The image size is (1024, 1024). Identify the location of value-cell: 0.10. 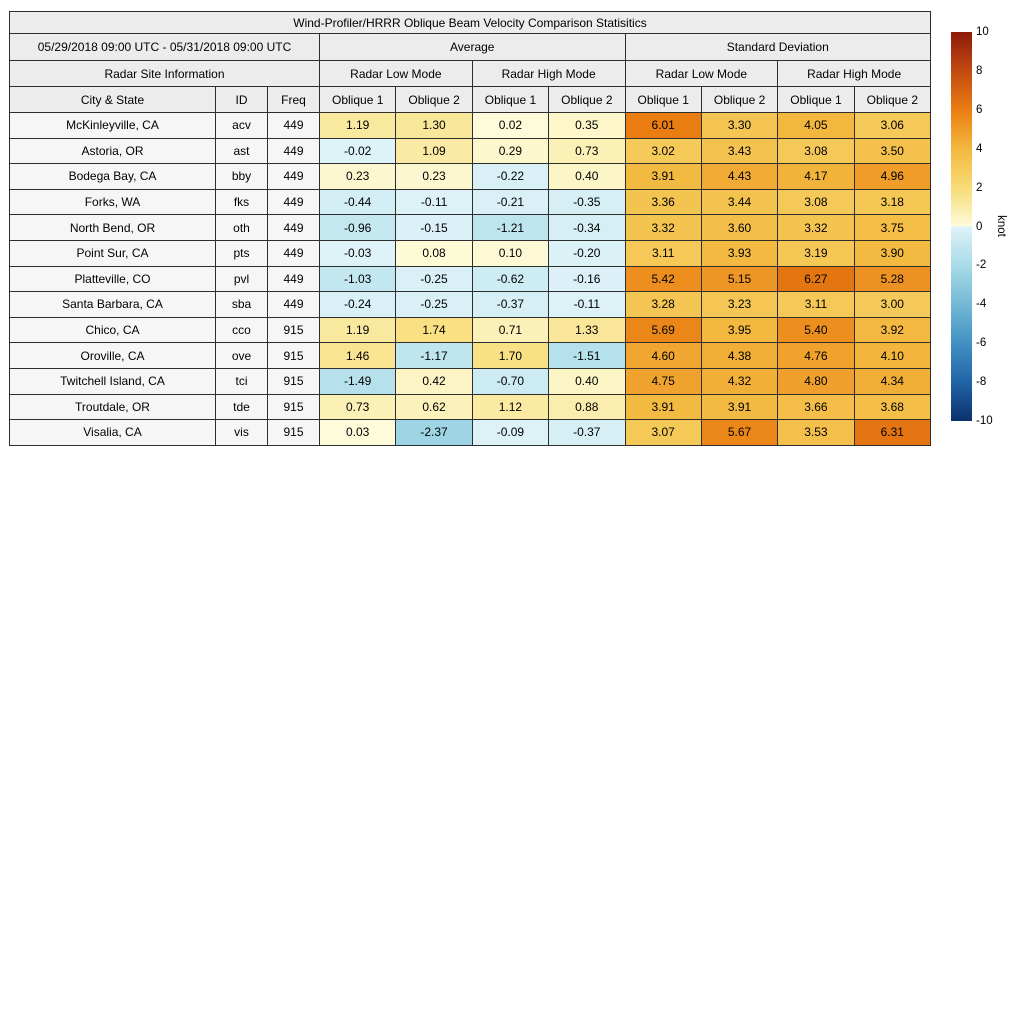
(510, 253).